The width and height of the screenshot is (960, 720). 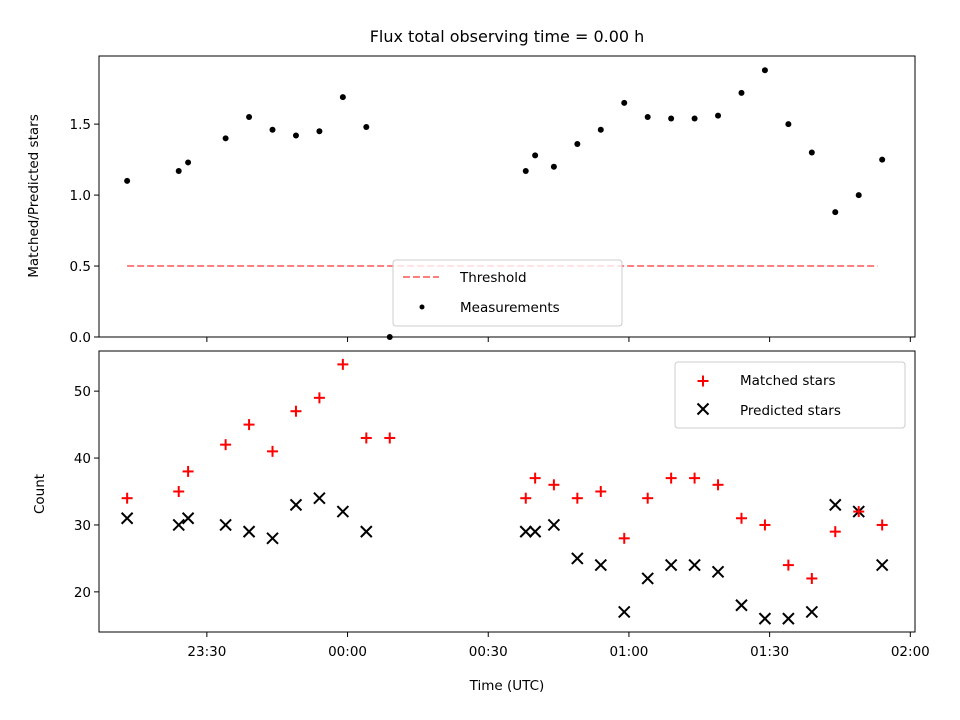 What do you see at coordinates (628, 652) in the screenshot?
I see `bottom-x-tick-label: 01:00` at bounding box center [628, 652].